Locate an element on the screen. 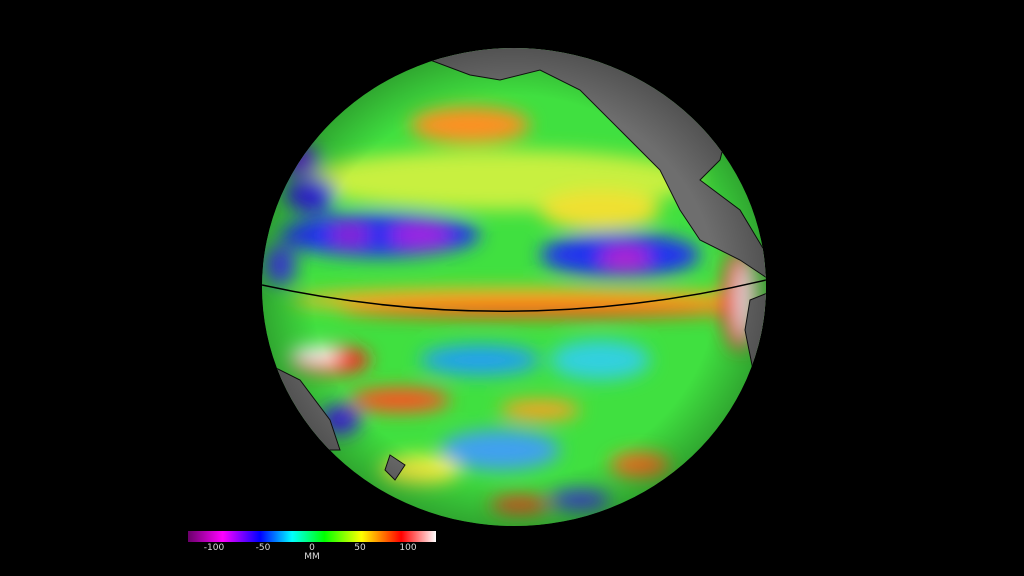 This screenshot has height=576, width=1024. colorbar-tick: -100 is located at coordinates (214, 548).